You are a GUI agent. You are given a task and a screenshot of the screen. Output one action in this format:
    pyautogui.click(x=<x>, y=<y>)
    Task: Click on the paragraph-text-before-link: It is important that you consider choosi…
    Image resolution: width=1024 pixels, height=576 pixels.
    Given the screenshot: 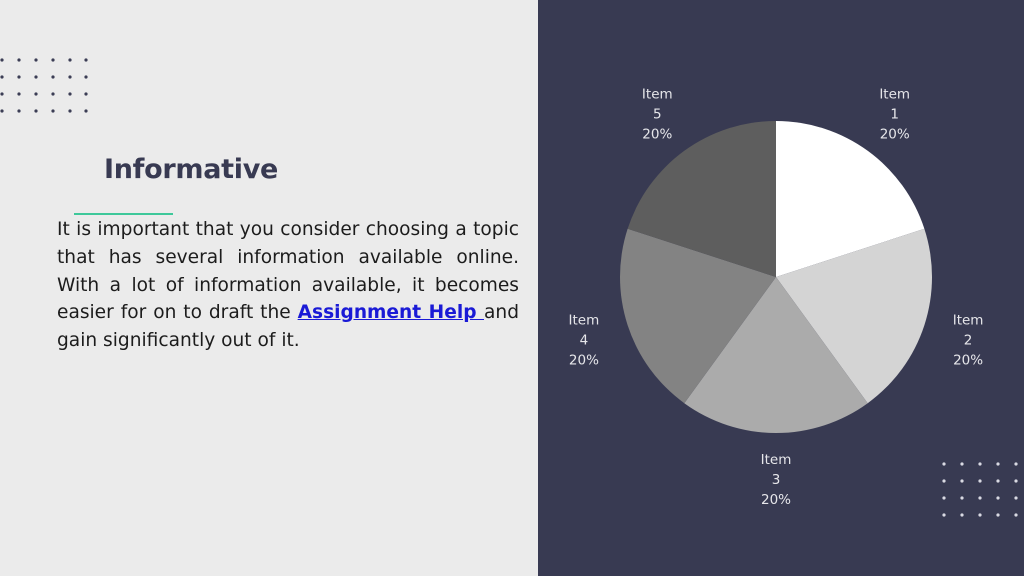 What is the action you would take?
    pyautogui.click(x=288, y=271)
    